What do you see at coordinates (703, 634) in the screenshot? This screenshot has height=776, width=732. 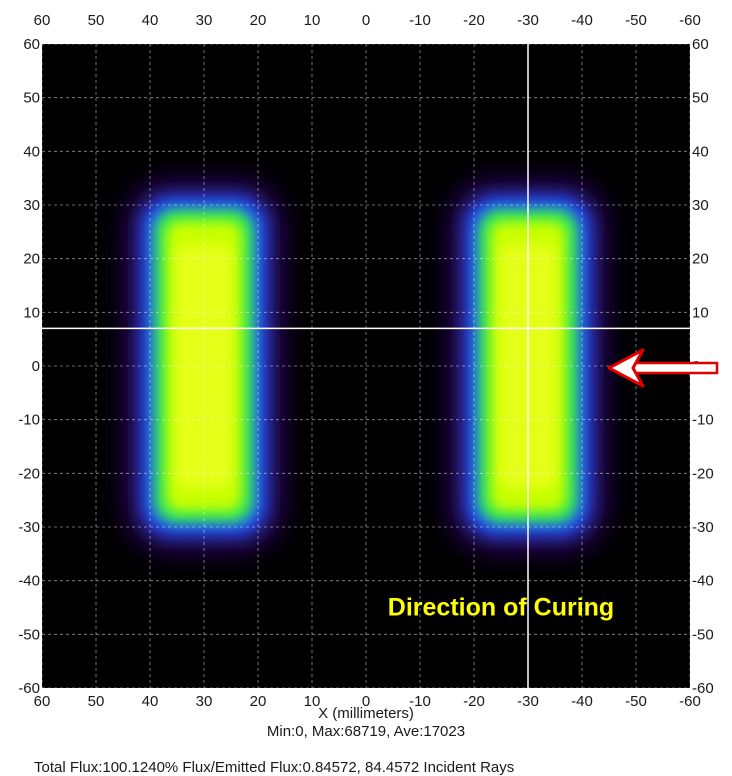 I see `y-tick-label-right: -50` at bounding box center [703, 634].